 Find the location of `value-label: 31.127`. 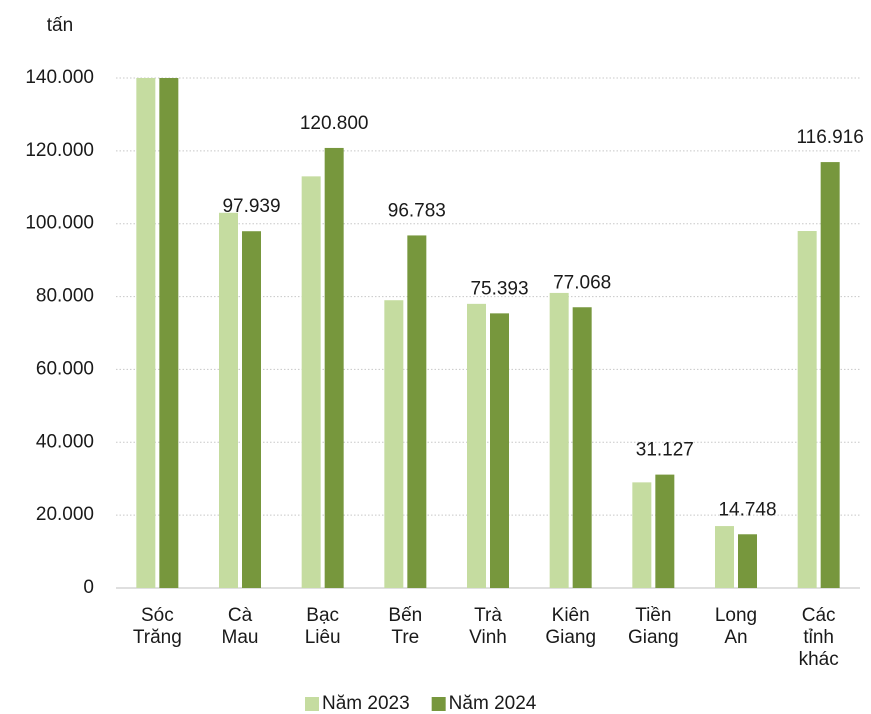

value-label: 31.127 is located at coordinates (665, 450).